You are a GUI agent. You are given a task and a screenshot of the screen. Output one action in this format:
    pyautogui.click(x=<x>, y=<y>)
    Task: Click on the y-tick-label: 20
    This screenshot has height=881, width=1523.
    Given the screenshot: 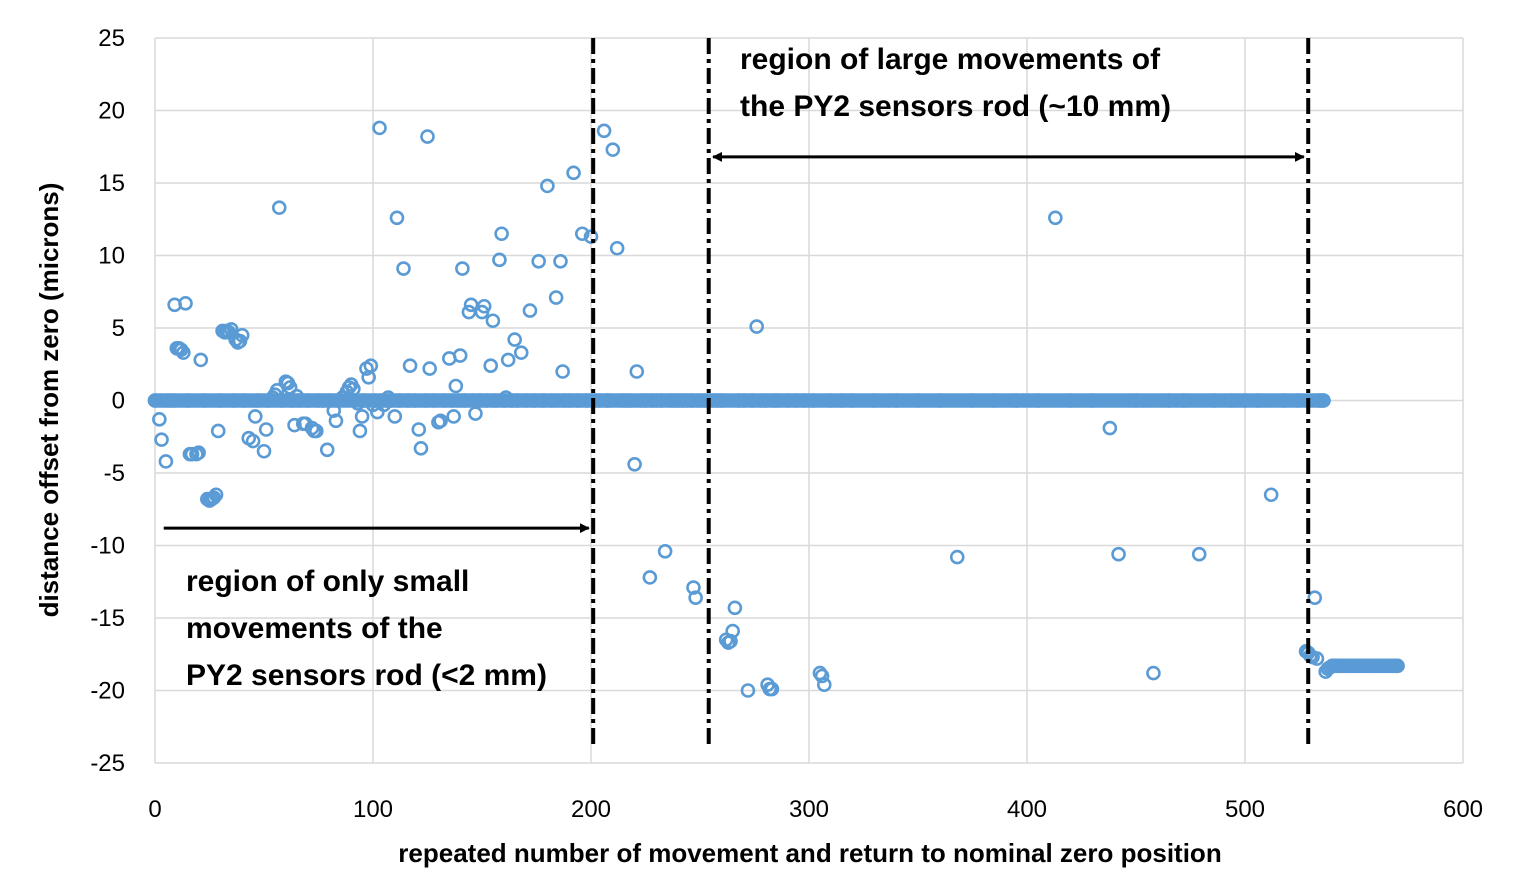 What is the action you would take?
    pyautogui.click(x=111, y=111)
    